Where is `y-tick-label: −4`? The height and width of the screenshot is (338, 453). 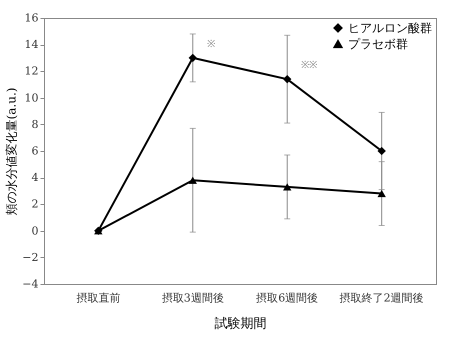
y-tick-label: −4 is located at coordinates (30, 284).